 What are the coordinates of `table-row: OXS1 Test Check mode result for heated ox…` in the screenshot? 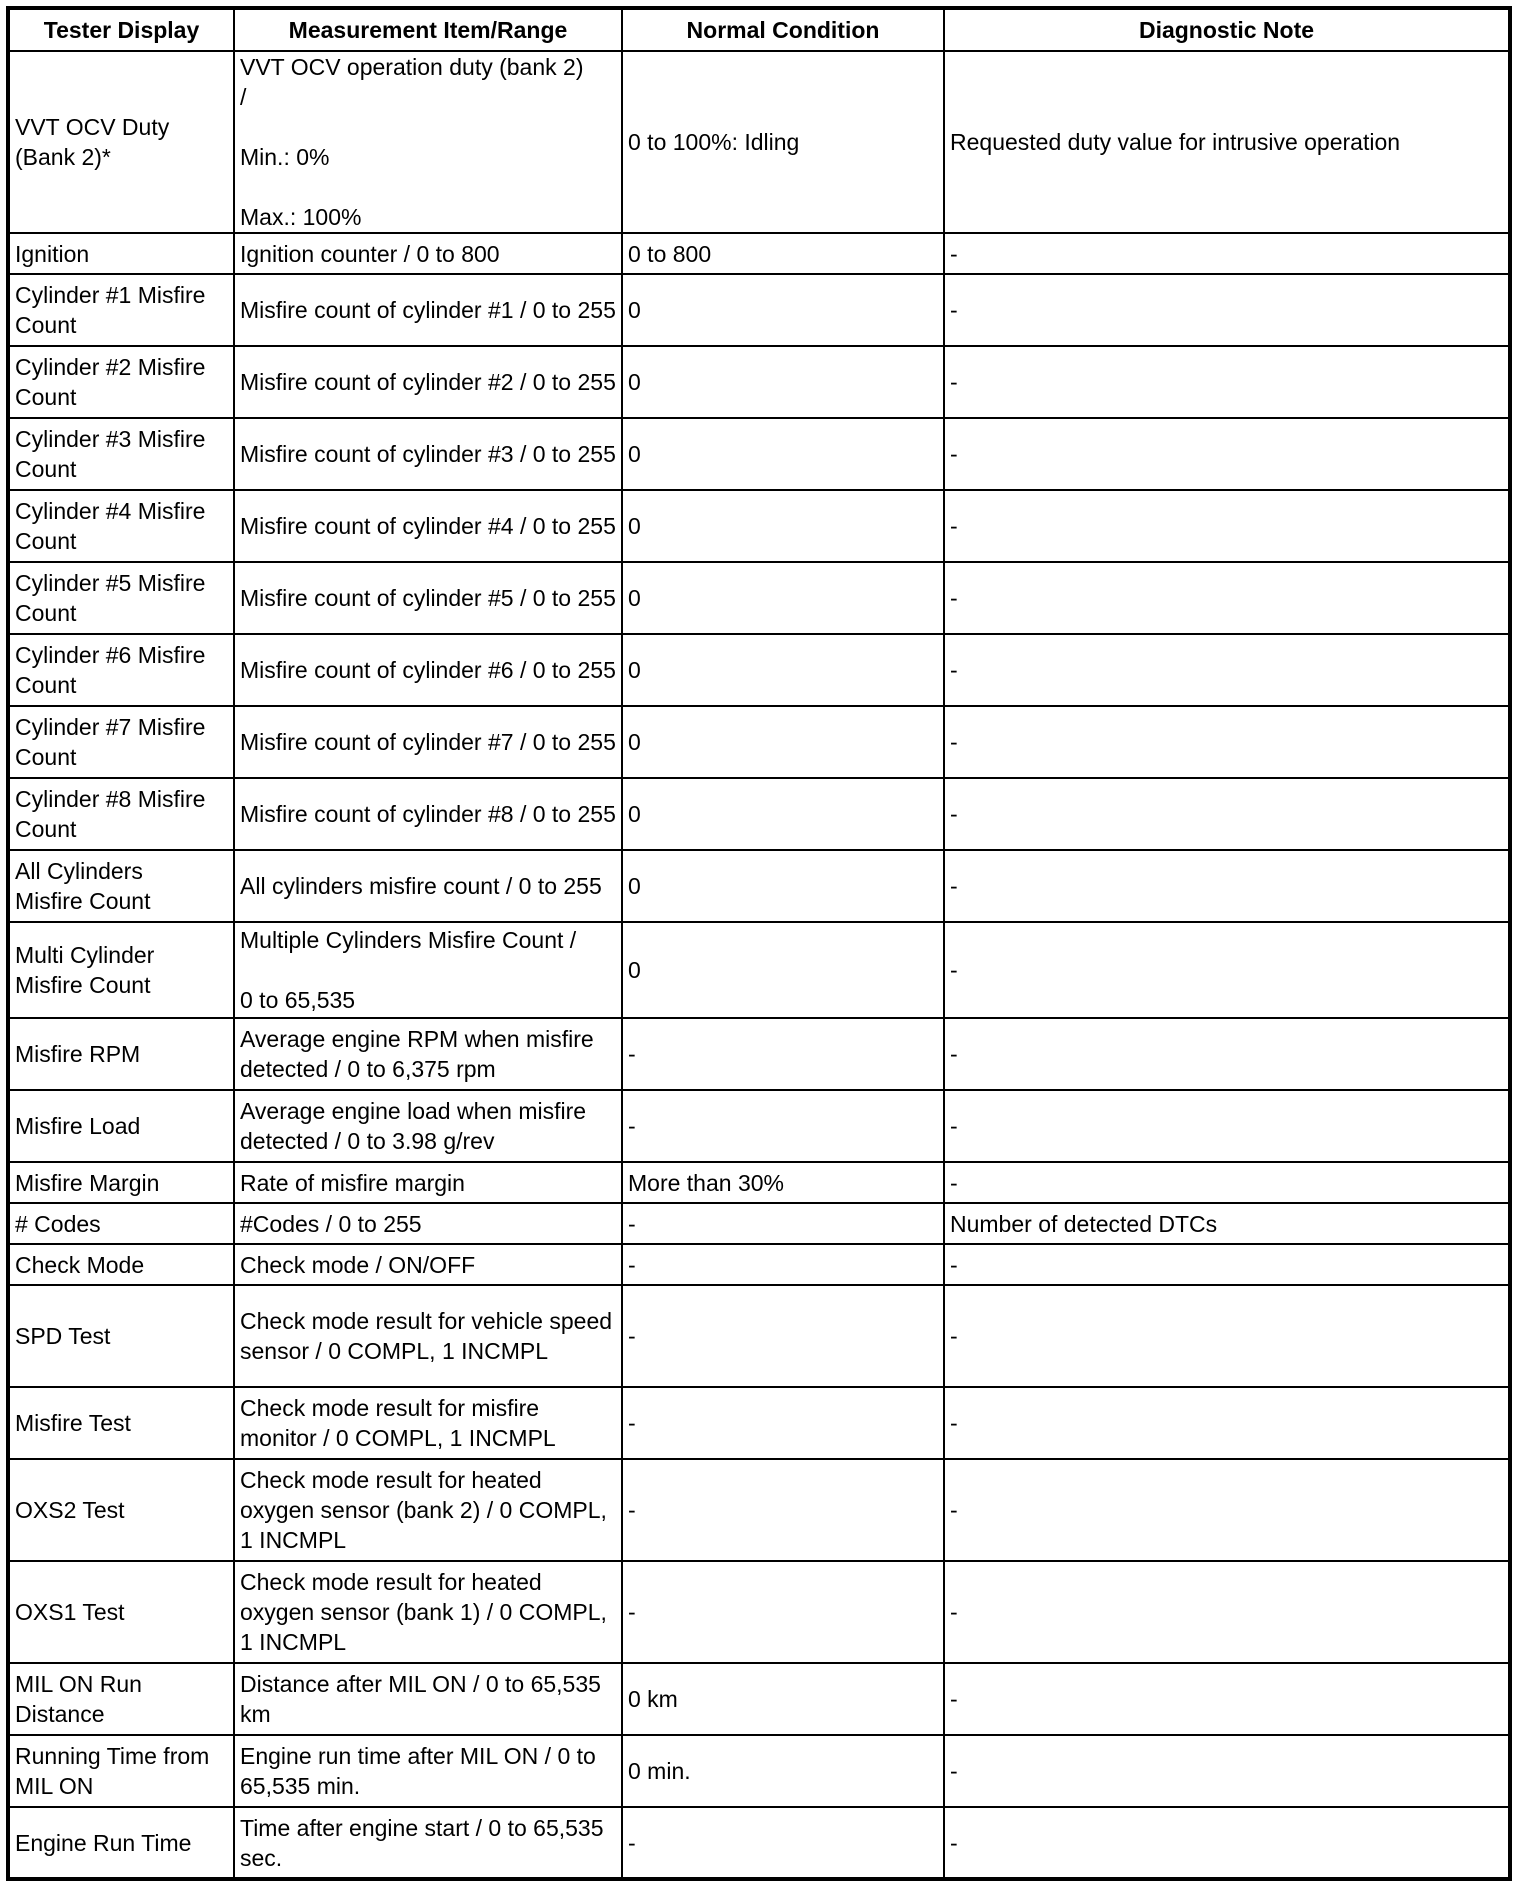 It's located at (759, 1612).